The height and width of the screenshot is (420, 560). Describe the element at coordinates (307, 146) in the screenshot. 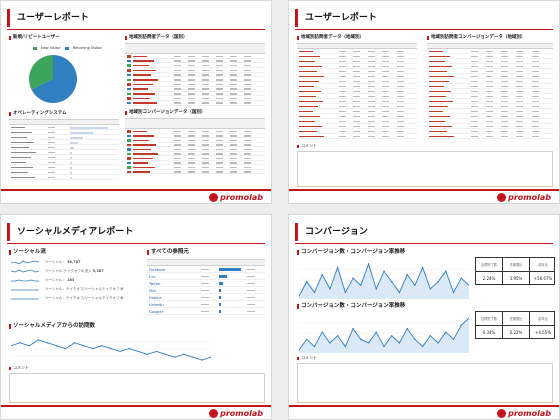

I see `comment-label: コメント` at that location.